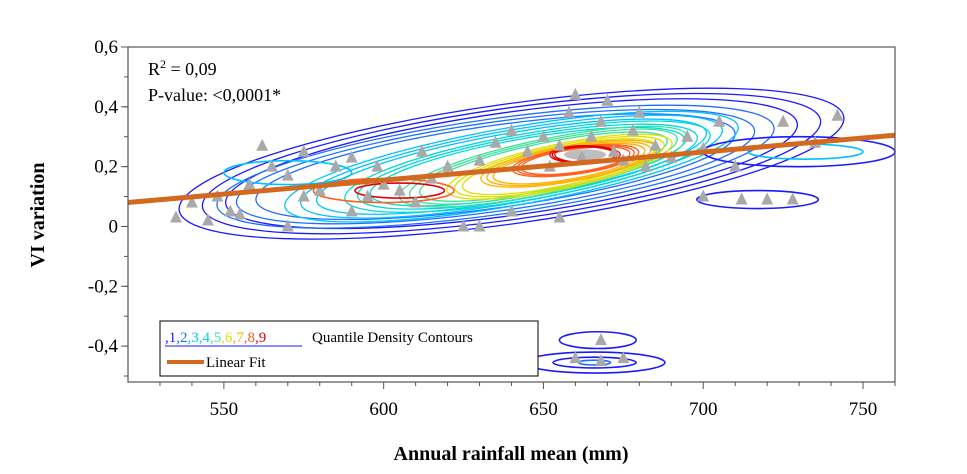  What do you see at coordinates (543, 409) in the screenshot?
I see `x-tick-label: 650` at bounding box center [543, 409].